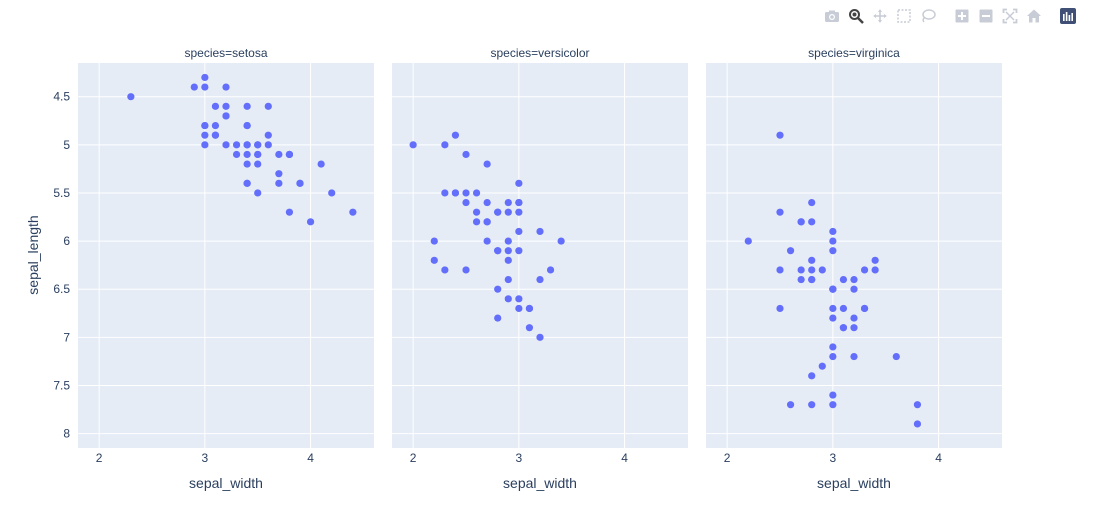 The width and height of the screenshot is (1102, 505). Describe the element at coordinates (880, 16) in the screenshot. I see `pan-icon` at that location.